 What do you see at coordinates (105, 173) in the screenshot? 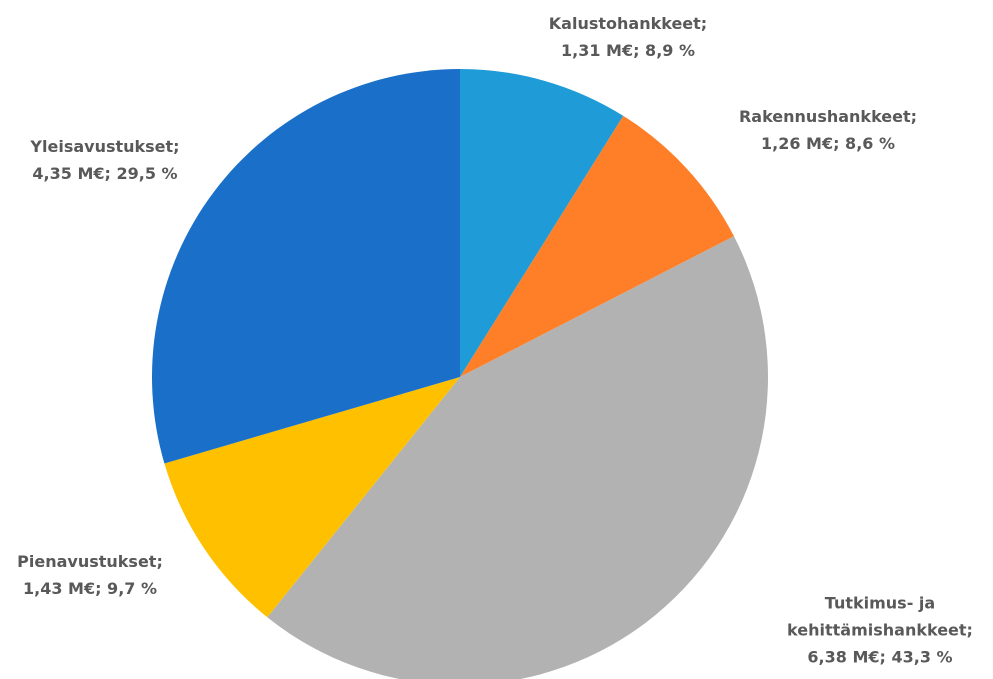
I see `value-label: 4,35 M€; 29,5 %` at bounding box center [105, 173].